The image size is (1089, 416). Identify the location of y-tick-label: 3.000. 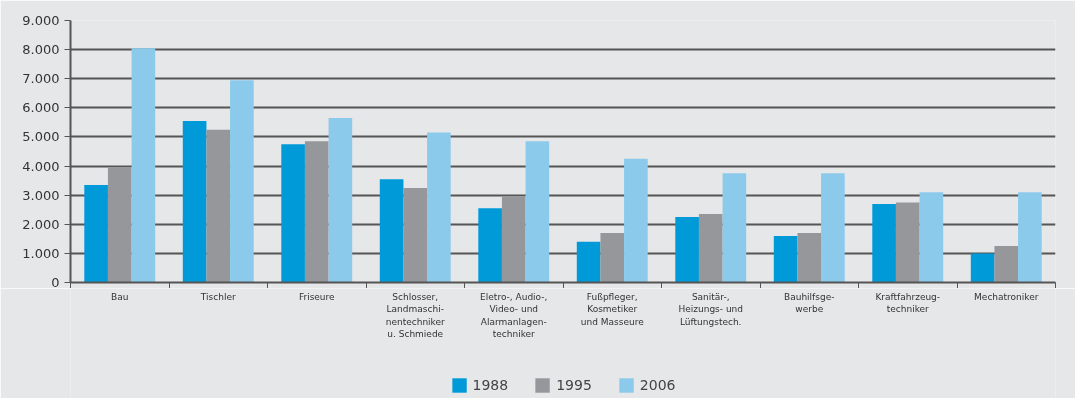
(41, 195).